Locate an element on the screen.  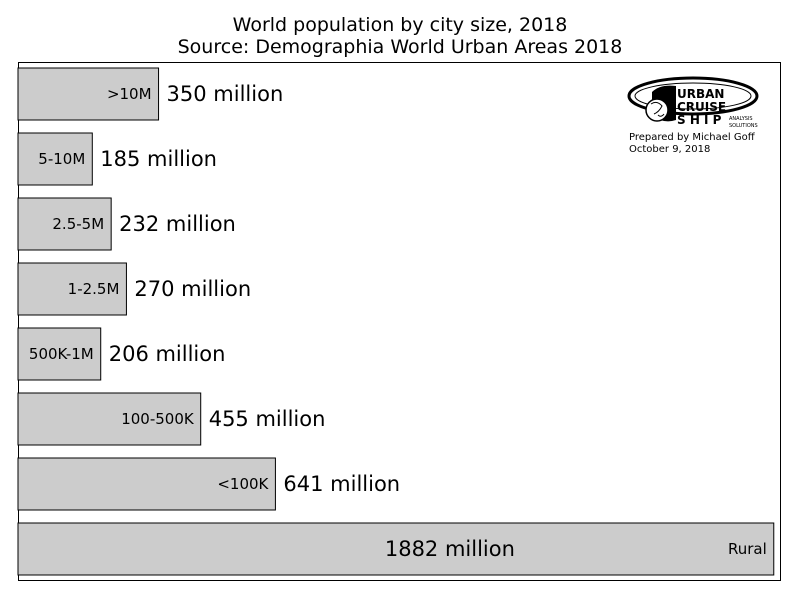
bar-category-label: 500K-1M is located at coordinates (61, 354).